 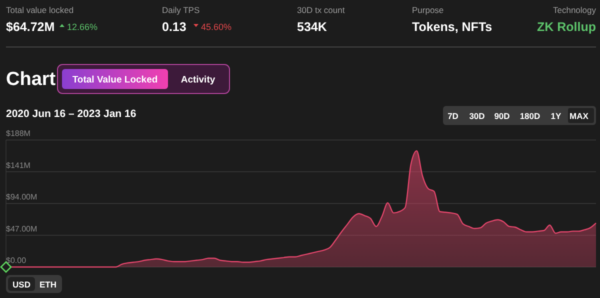 What do you see at coordinates (574, 10) in the screenshot?
I see `text: Technology` at bounding box center [574, 10].